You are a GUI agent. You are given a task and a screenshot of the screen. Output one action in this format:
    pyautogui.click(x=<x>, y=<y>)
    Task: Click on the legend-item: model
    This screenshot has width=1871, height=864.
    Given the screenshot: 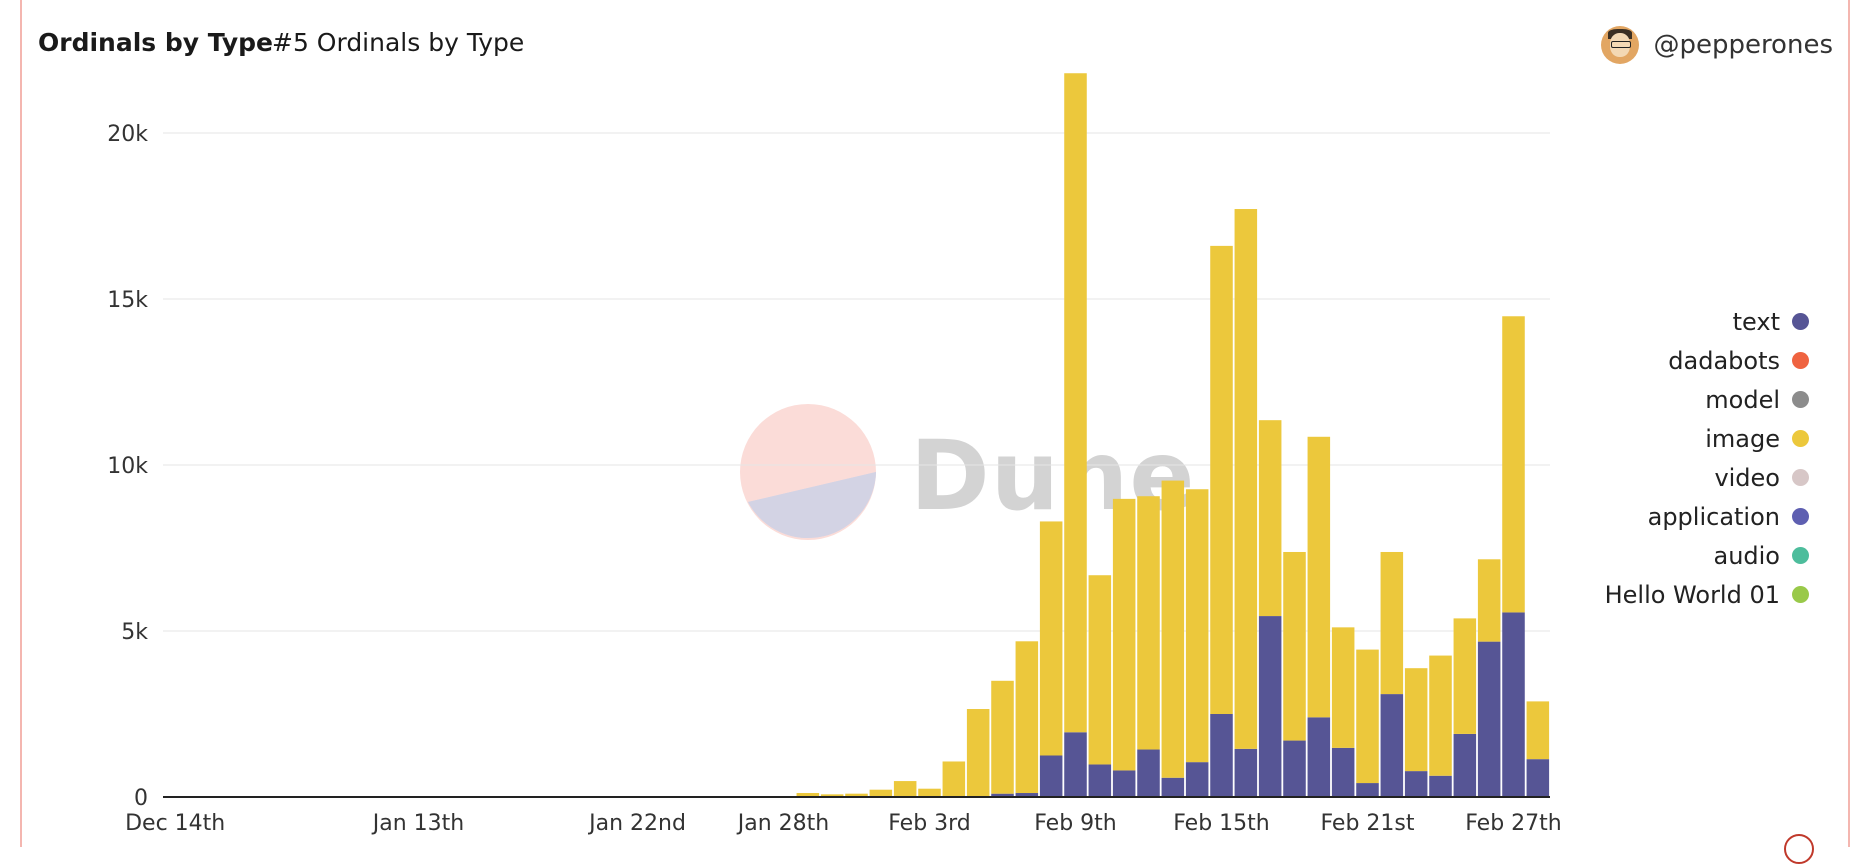 What is the action you would take?
    pyautogui.click(x=1707, y=399)
    